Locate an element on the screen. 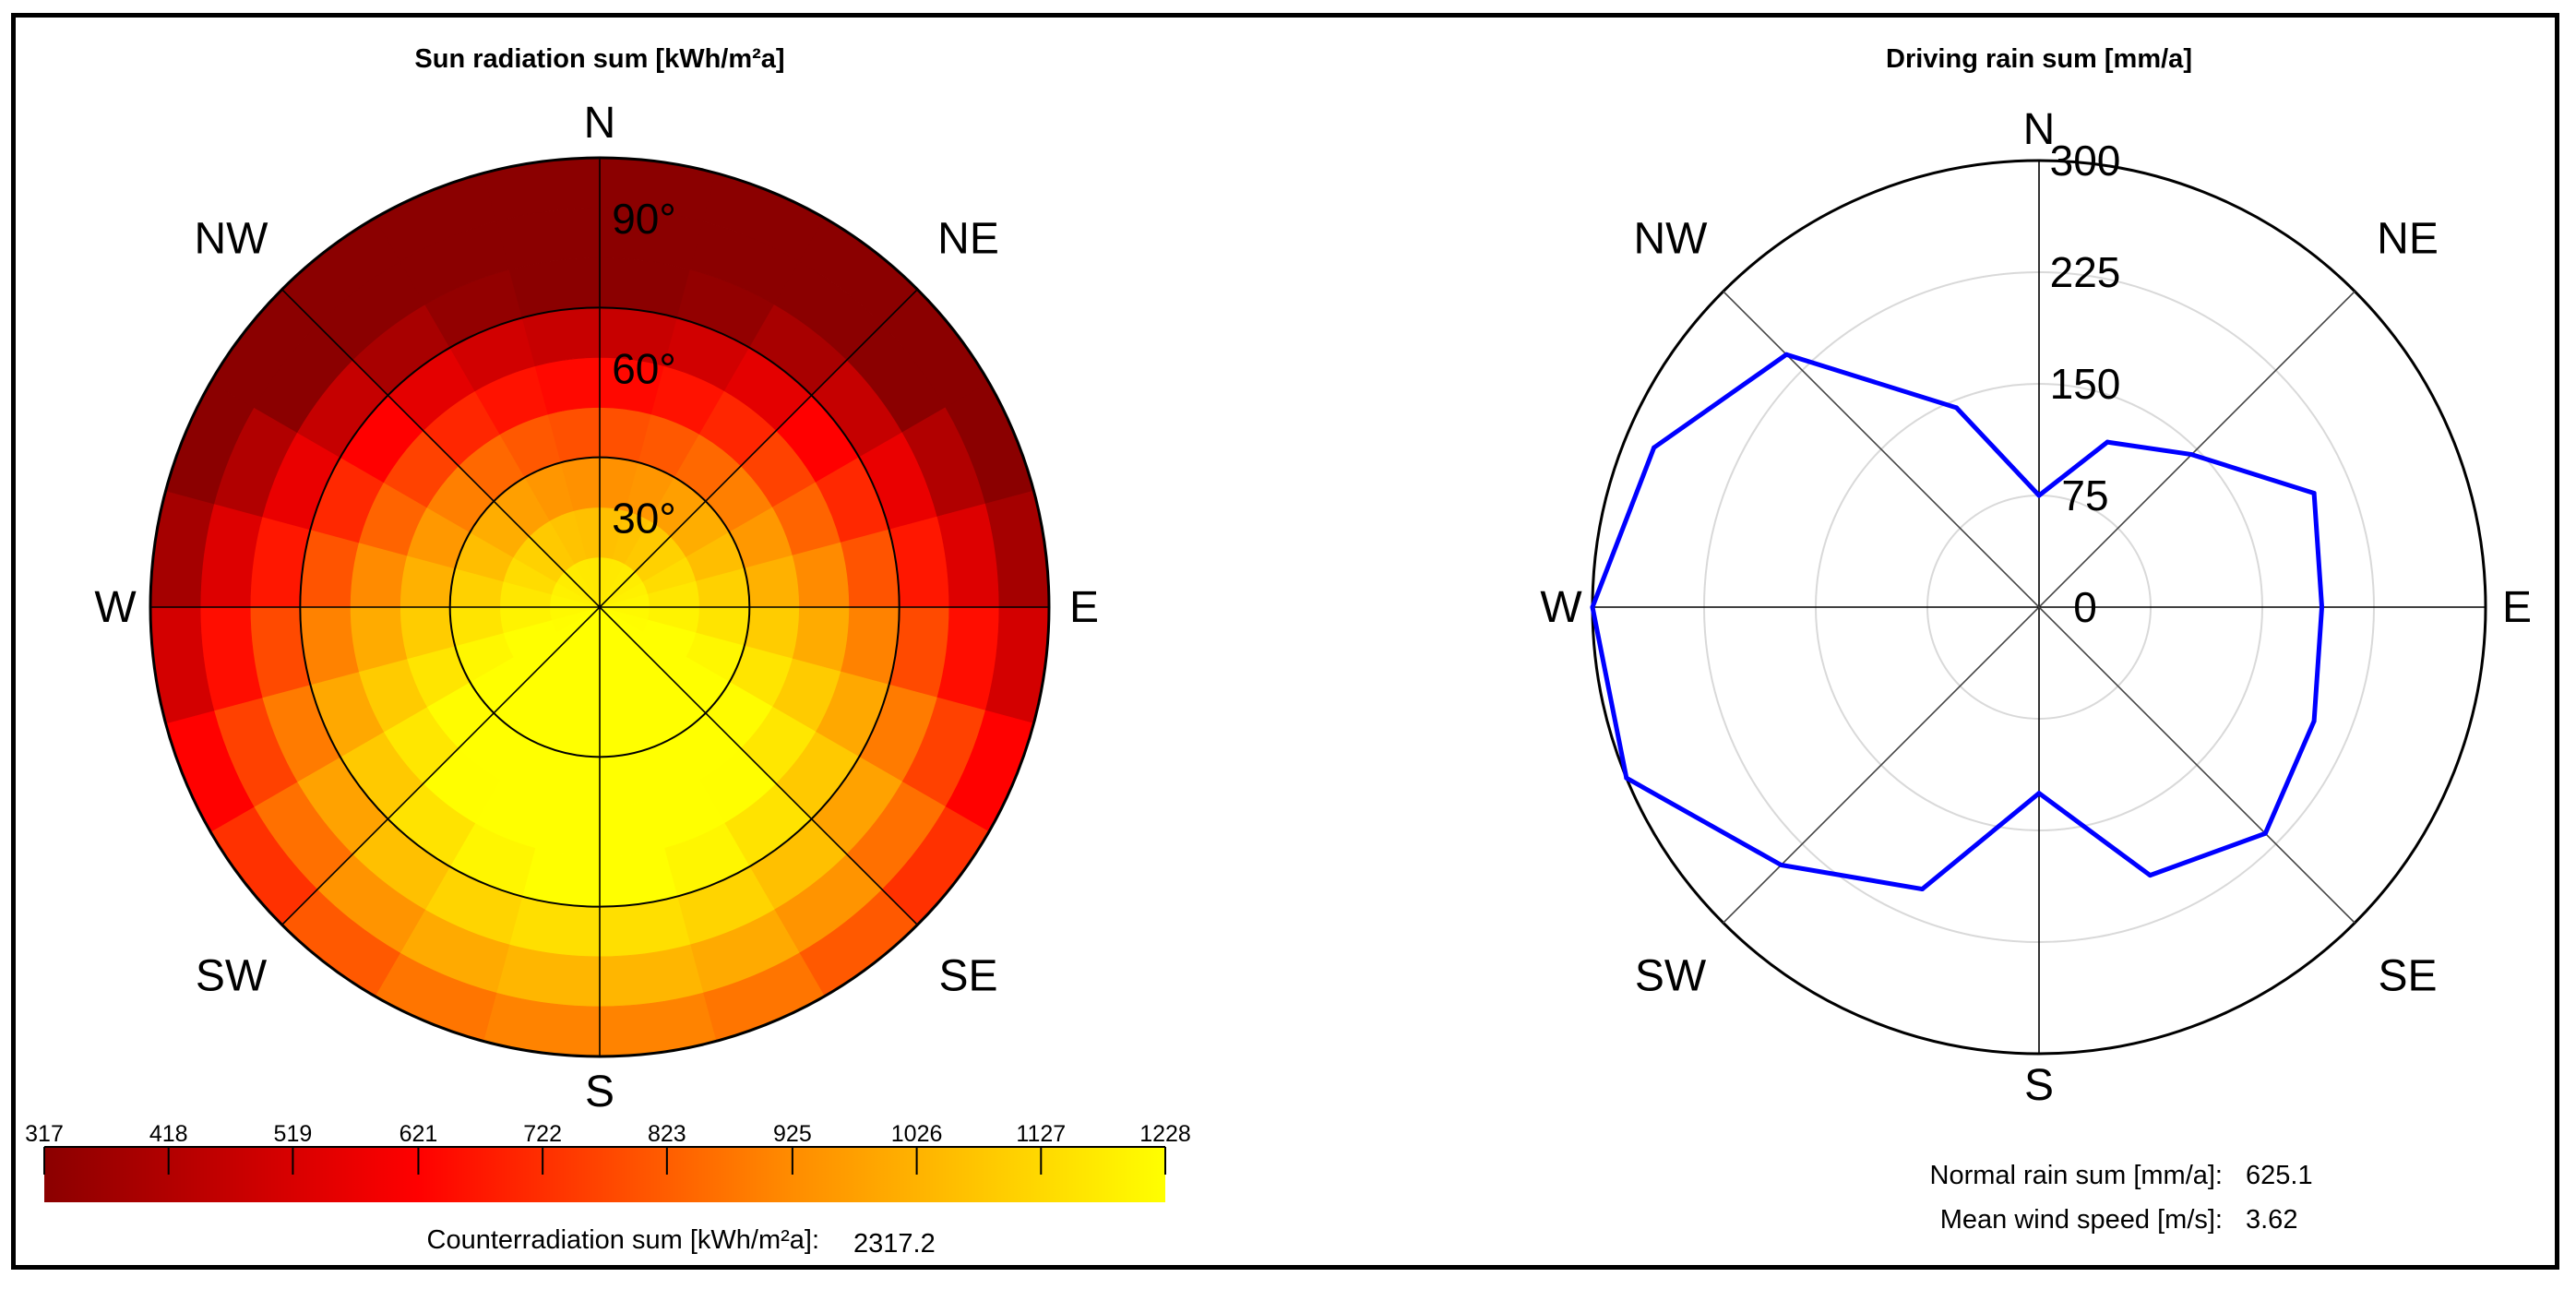 The height and width of the screenshot is (1289, 2576). rain-dir-se: SE is located at coordinates (2407, 976).